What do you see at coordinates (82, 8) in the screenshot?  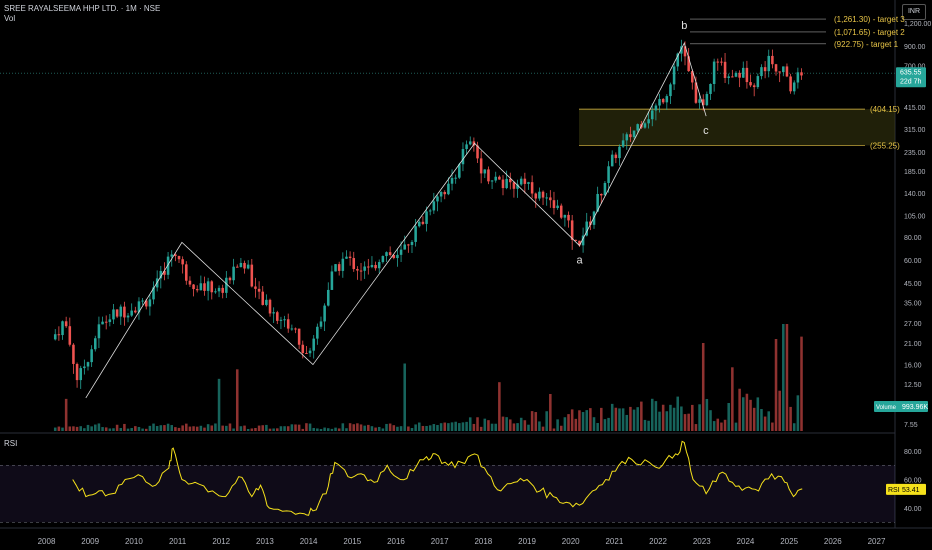 I see `symbol-title: SREE RAYALSEEMA HHP LTD. · 1M · NSE` at bounding box center [82, 8].